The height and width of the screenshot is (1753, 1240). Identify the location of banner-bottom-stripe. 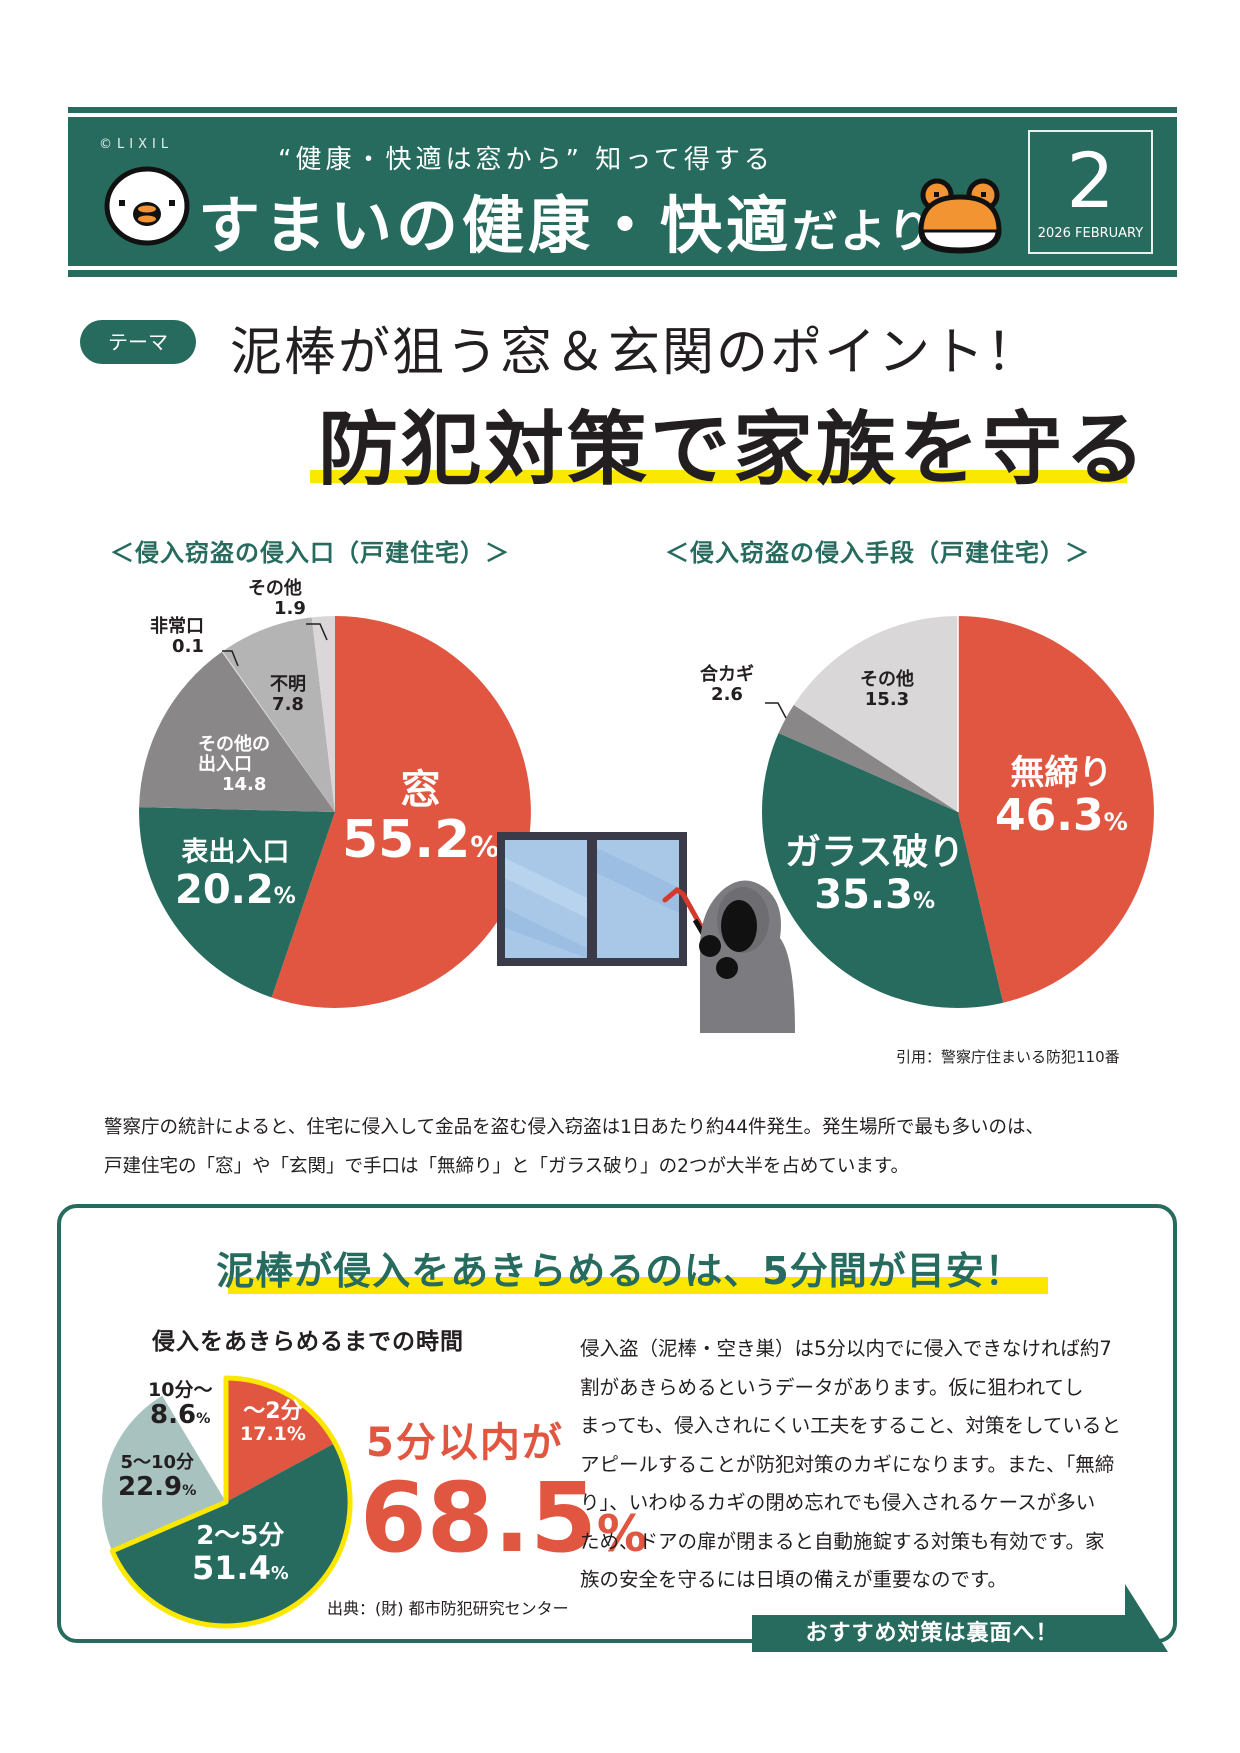
(622, 273).